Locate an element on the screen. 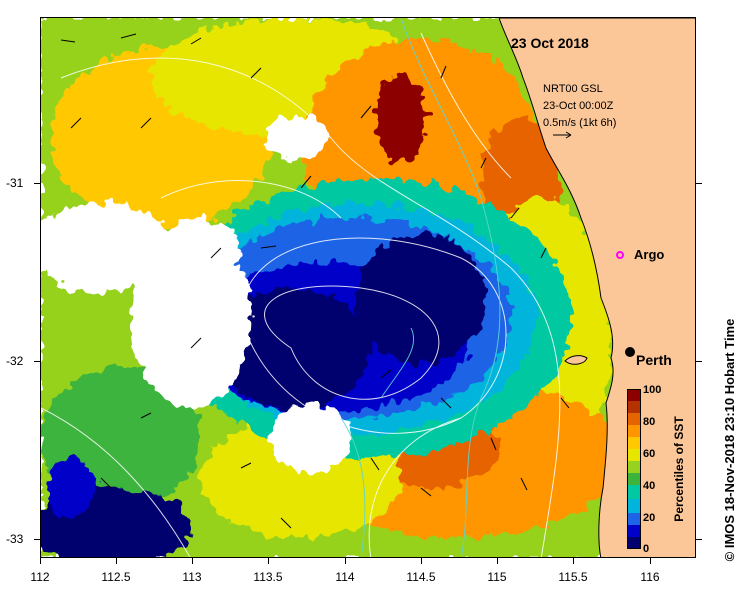  vector-scale-label: 0.5m/s (1kt 6h) is located at coordinates (580, 123).